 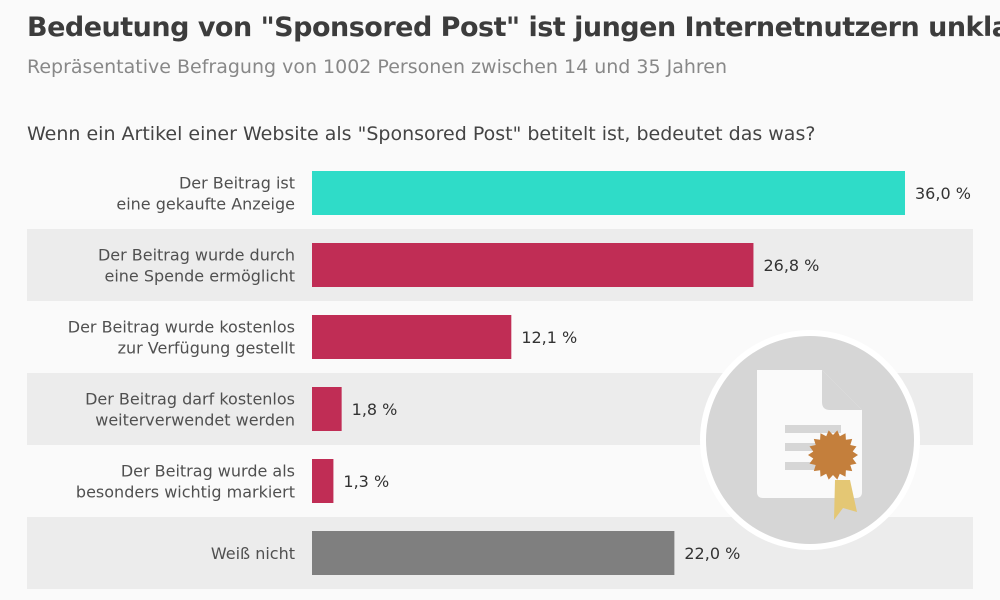 What do you see at coordinates (375, 409) in the screenshot?
I see `value-label: 1,8 %` at bounding box center [375, 409].